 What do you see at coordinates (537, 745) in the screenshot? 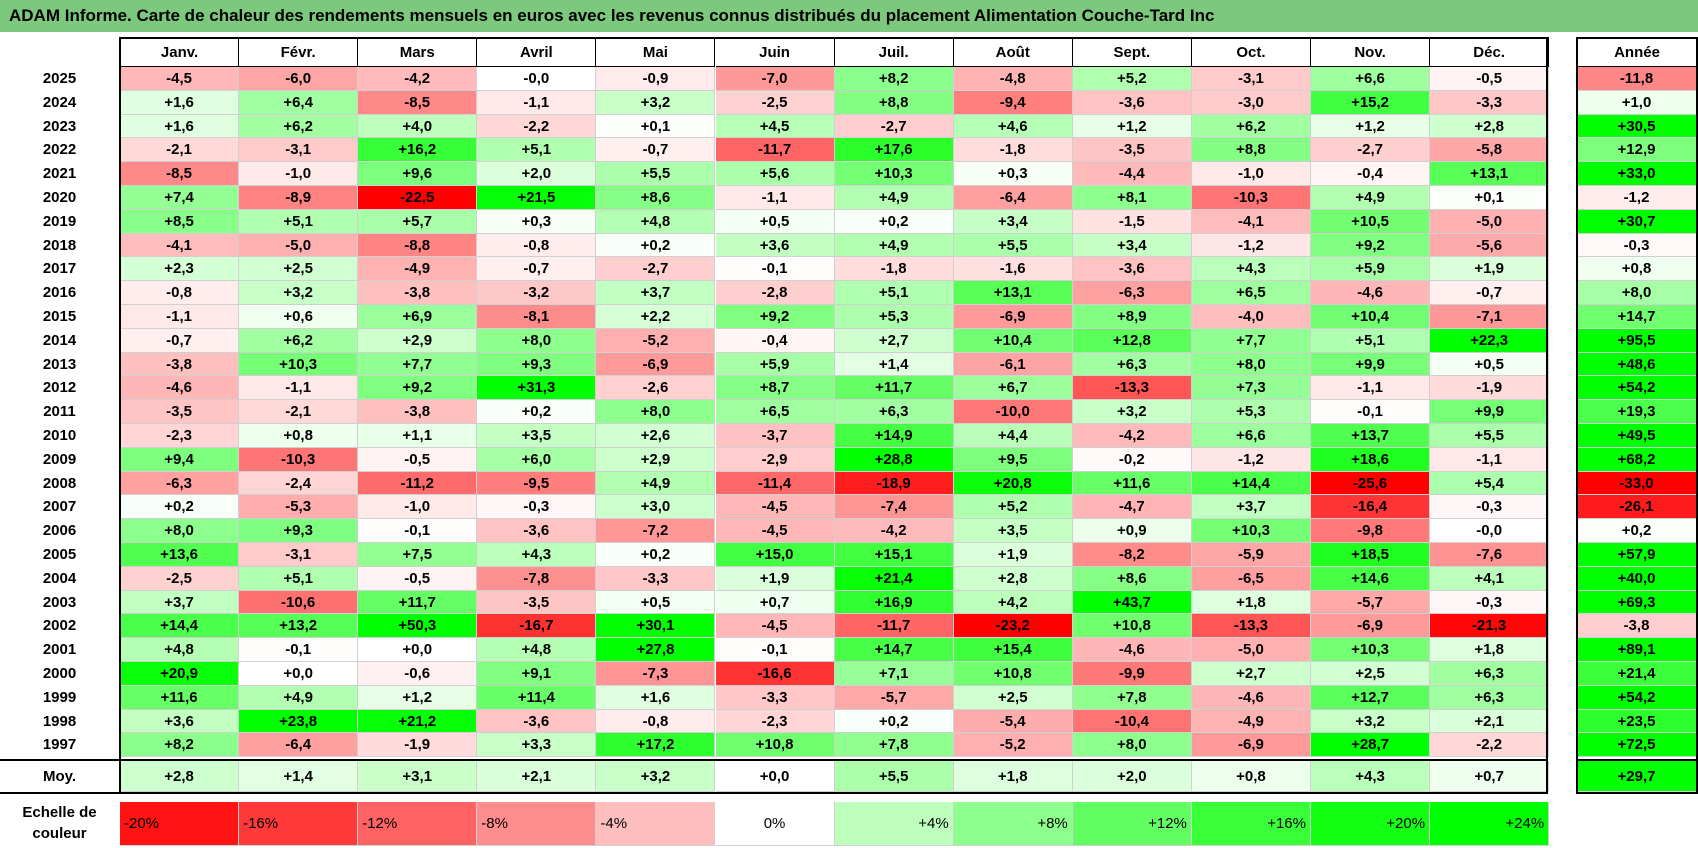
I see `heatmap-cell: +3,3` at bounding box center [537, 745].